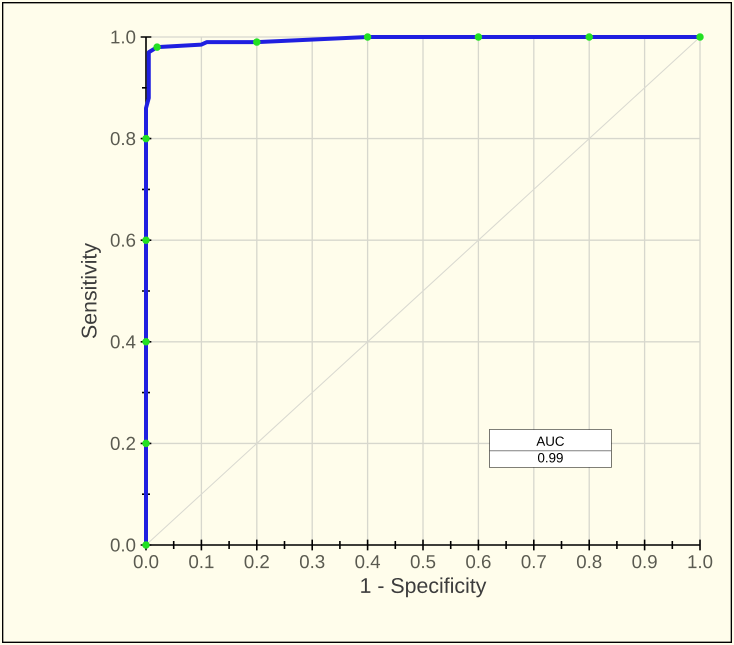  Describe the element at coordinates (423, 561) in the screenshot. I see `x-tick-label: 0.5` at that location.